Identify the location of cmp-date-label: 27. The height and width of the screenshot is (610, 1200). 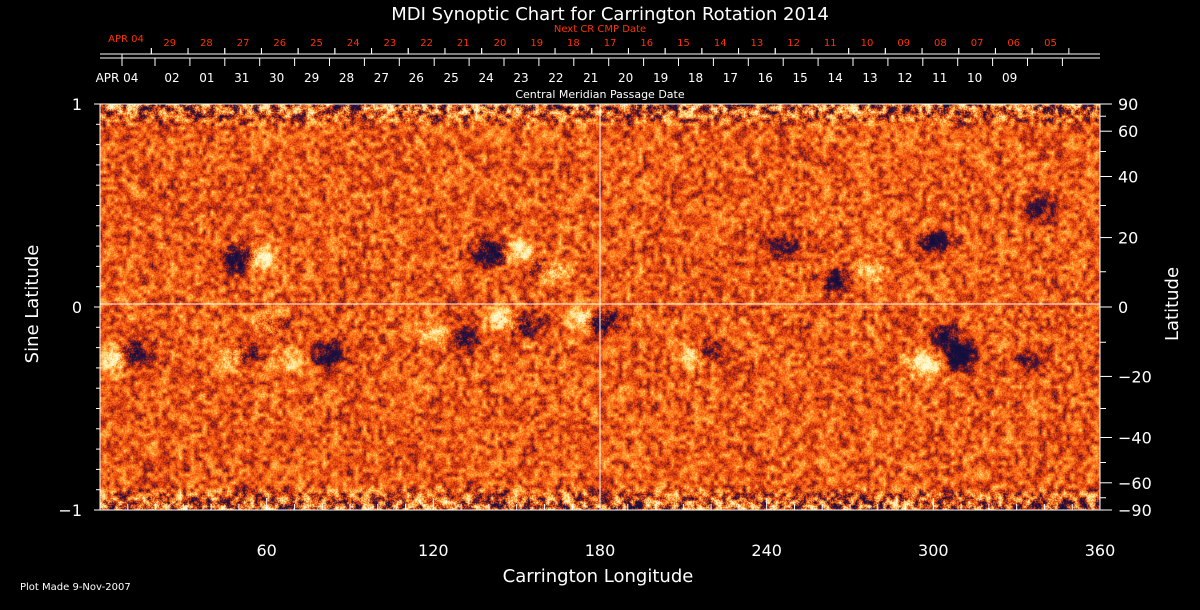
(381, 78).